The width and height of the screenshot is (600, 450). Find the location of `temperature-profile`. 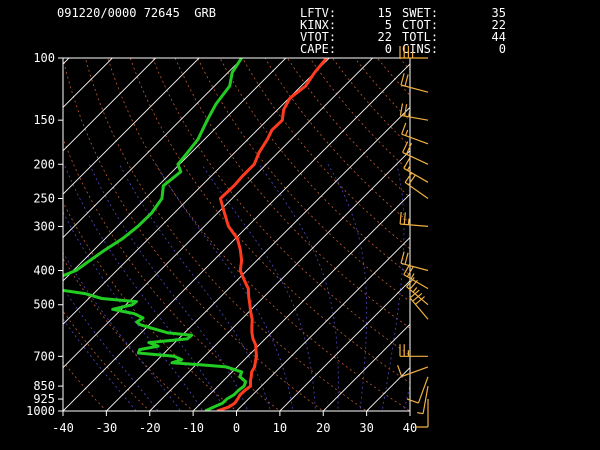

temperature-profile is located at coordinates (272, 234).